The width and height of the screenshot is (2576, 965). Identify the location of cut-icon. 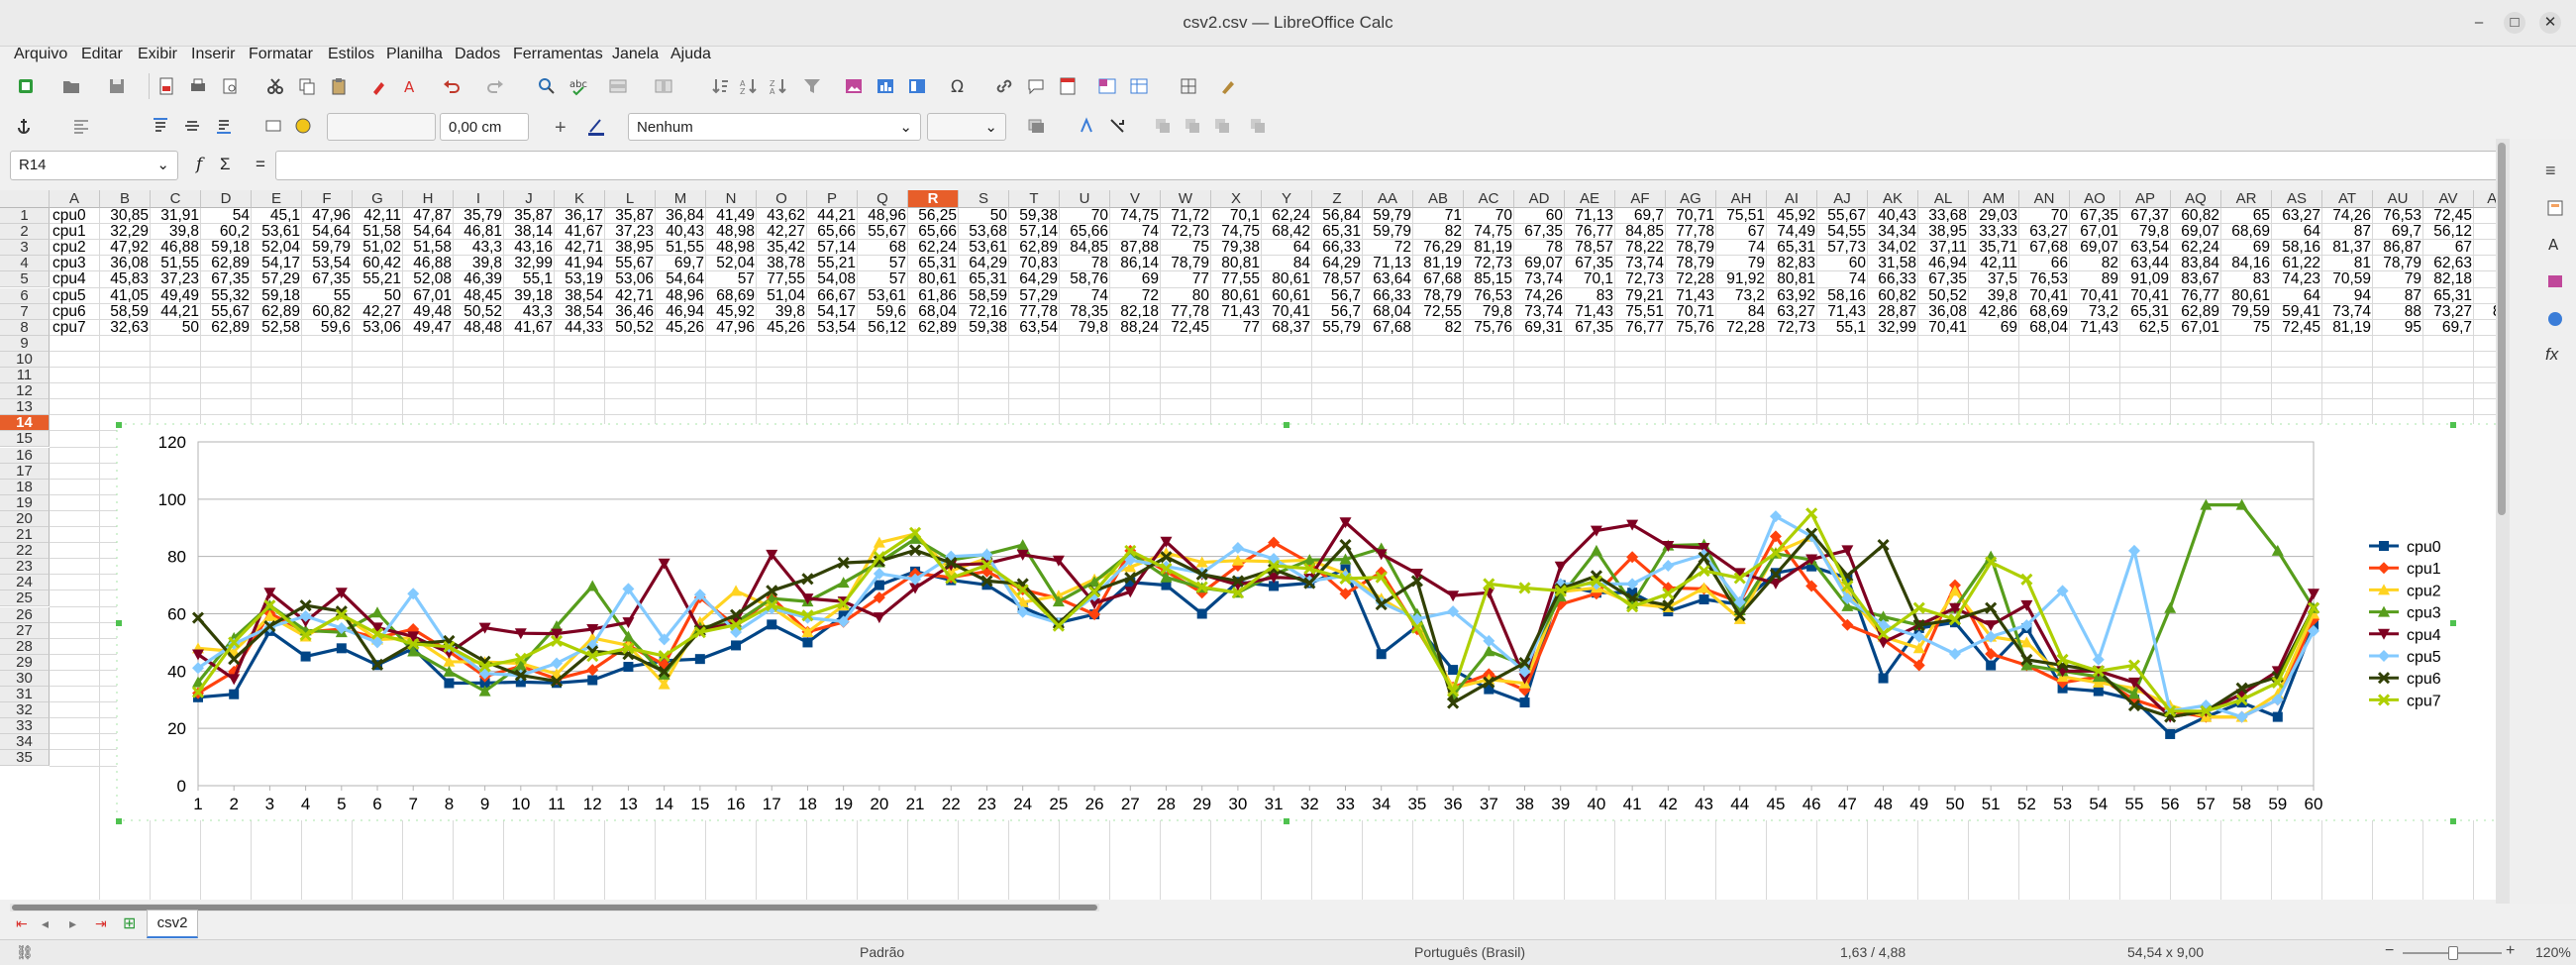
(275, 86).